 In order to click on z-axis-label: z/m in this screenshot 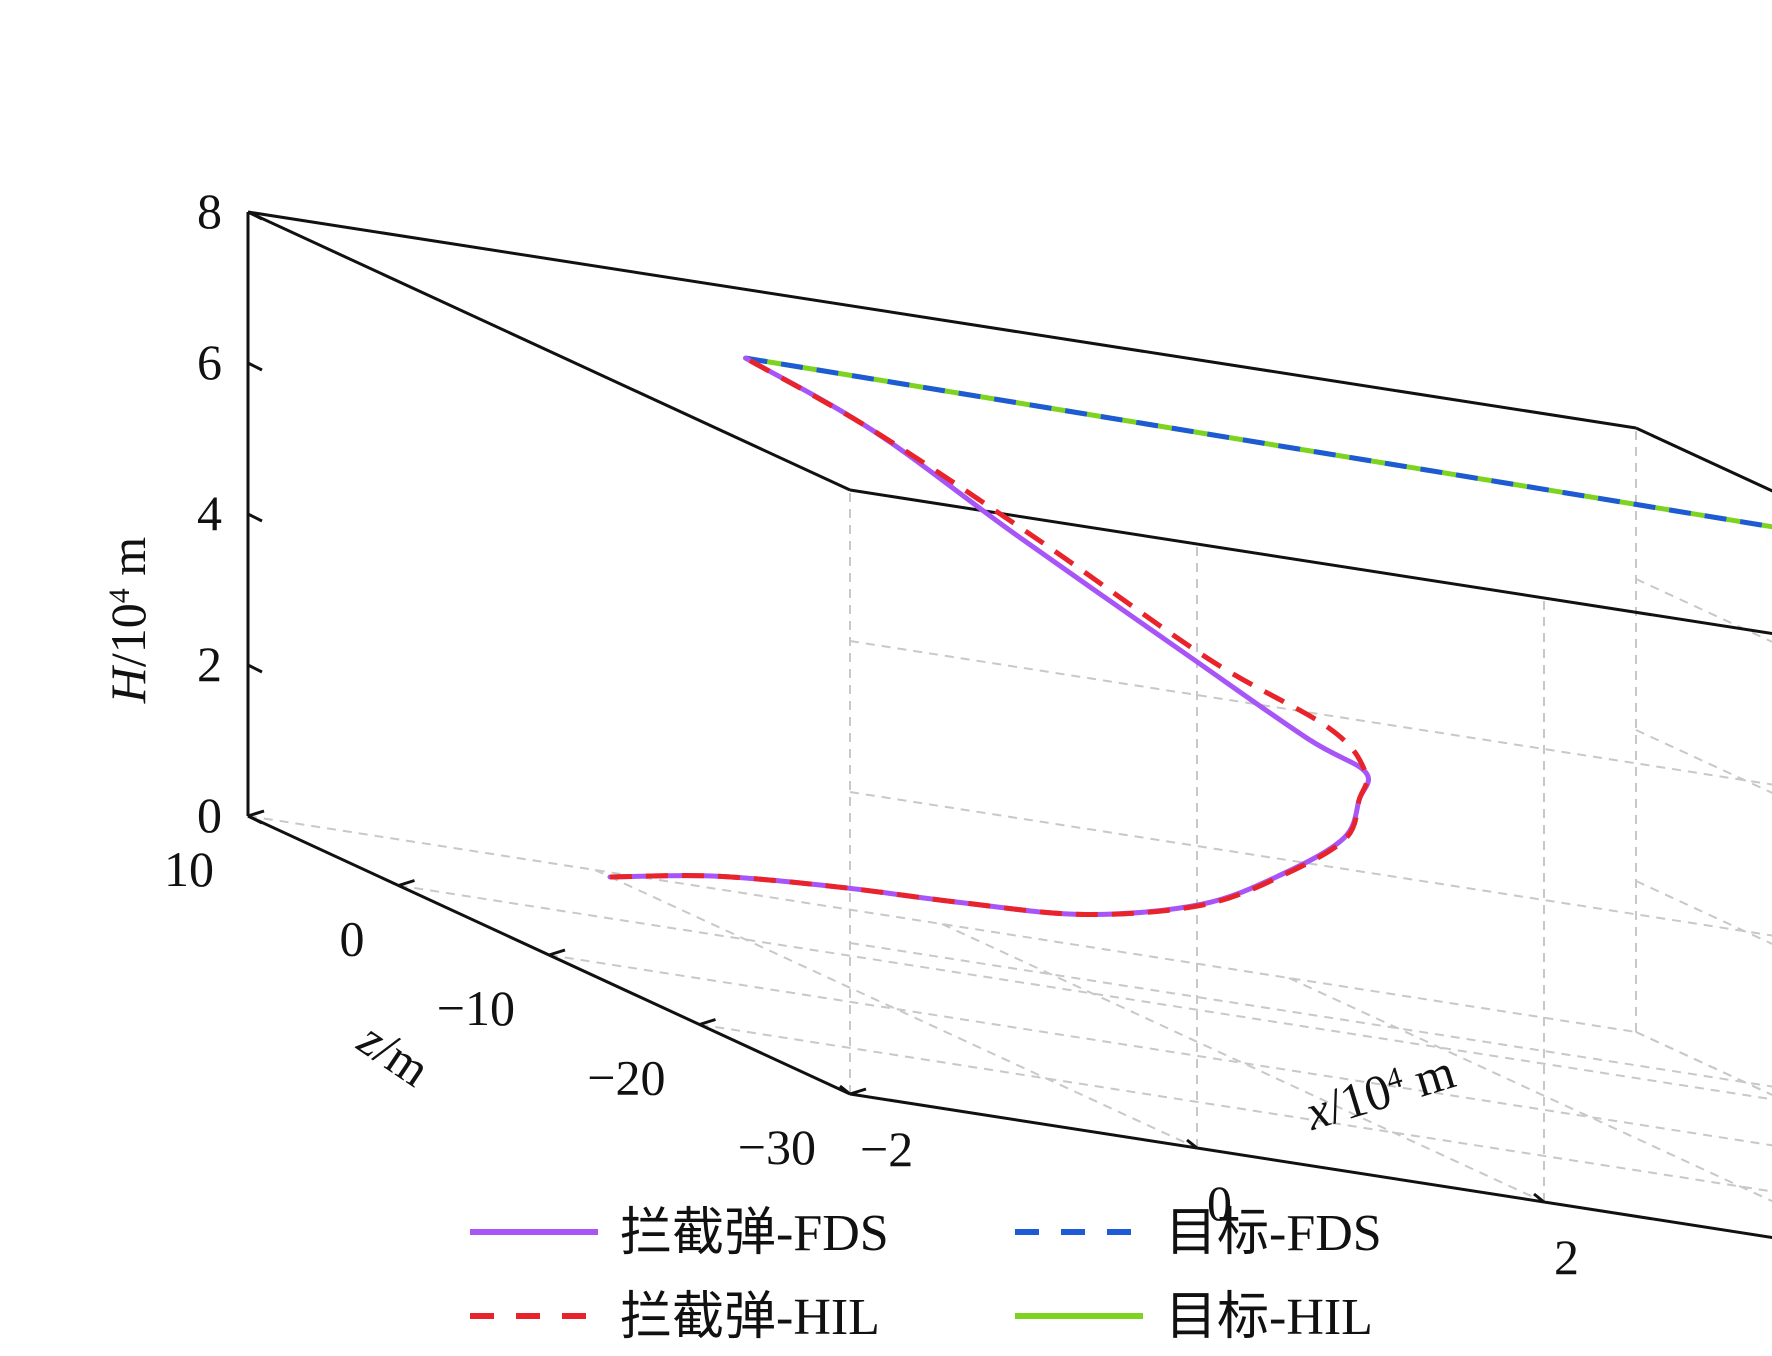, I will do `click(394, 1053)`.